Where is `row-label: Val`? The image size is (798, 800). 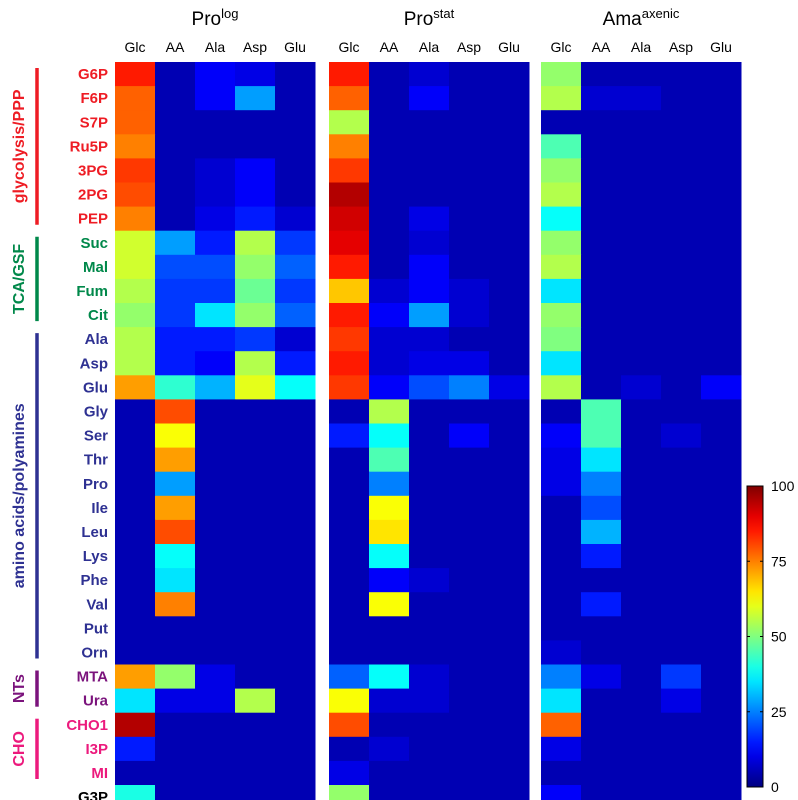 row-label: Val is located at coordinates (97, 604).